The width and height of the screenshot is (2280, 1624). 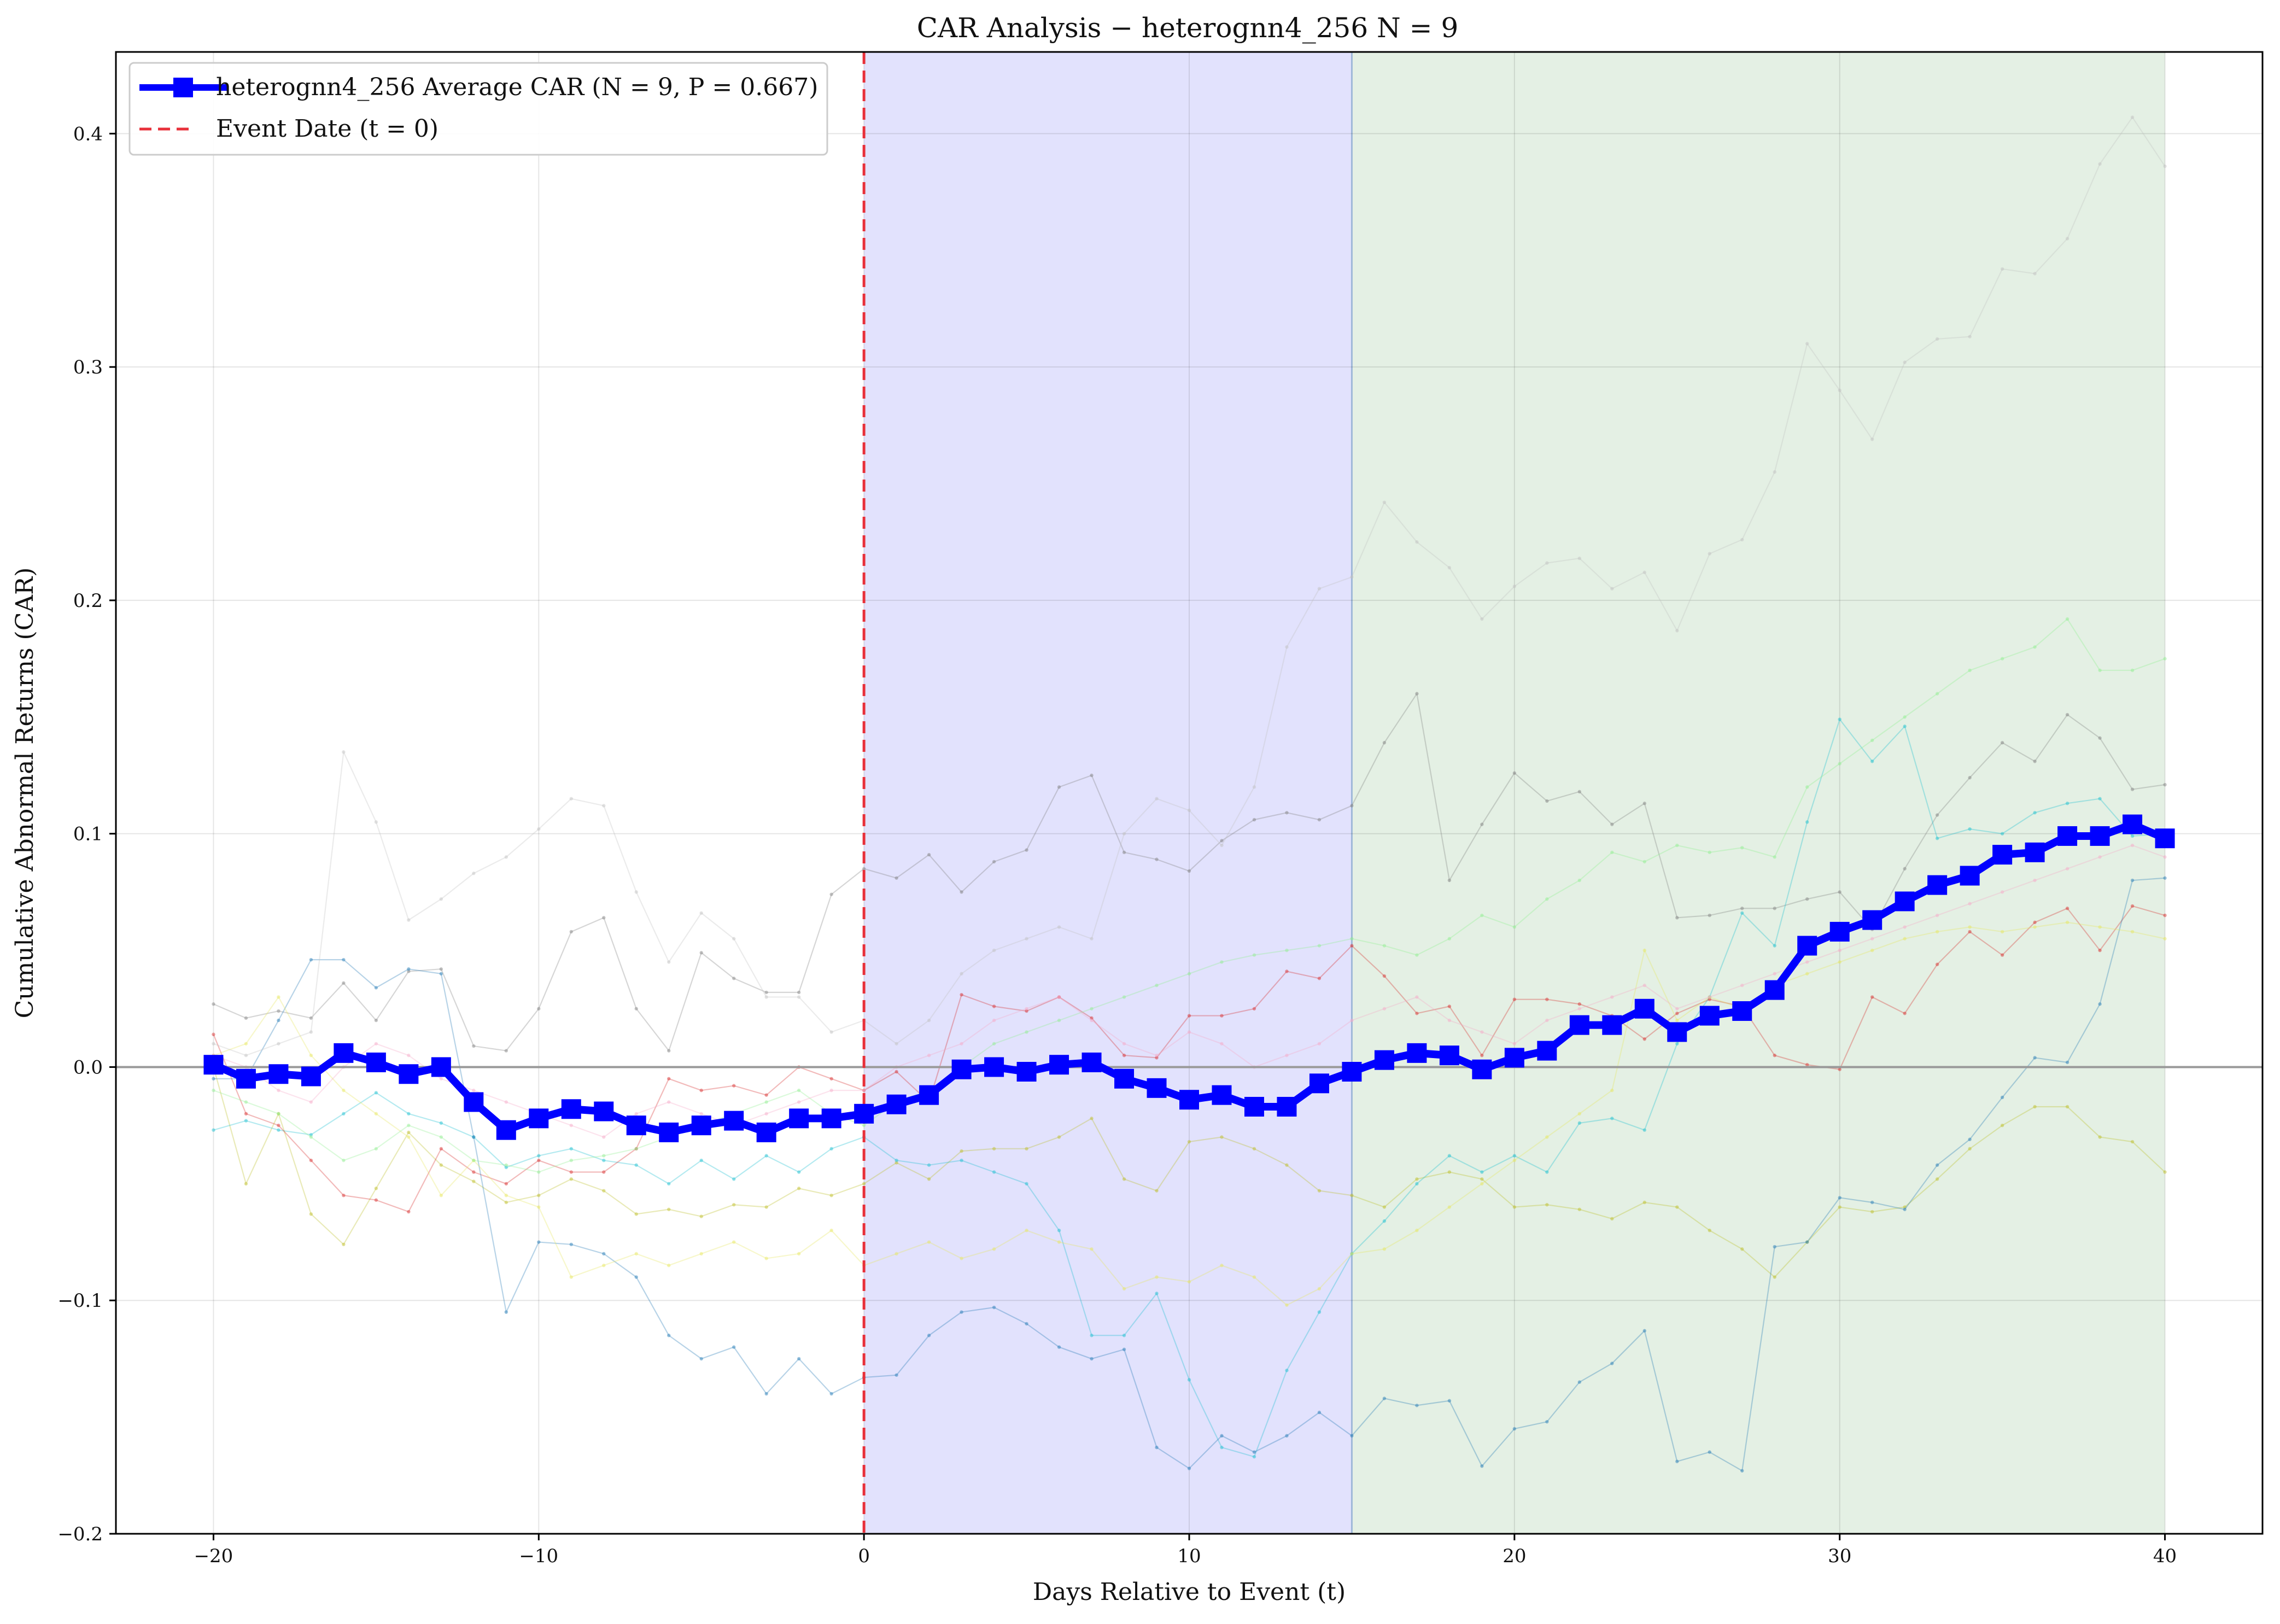 What do you see at coordinates (864, 1556) in the screenshot?
I see `x-tick-label: 0` at bounding box center [864, 1556].